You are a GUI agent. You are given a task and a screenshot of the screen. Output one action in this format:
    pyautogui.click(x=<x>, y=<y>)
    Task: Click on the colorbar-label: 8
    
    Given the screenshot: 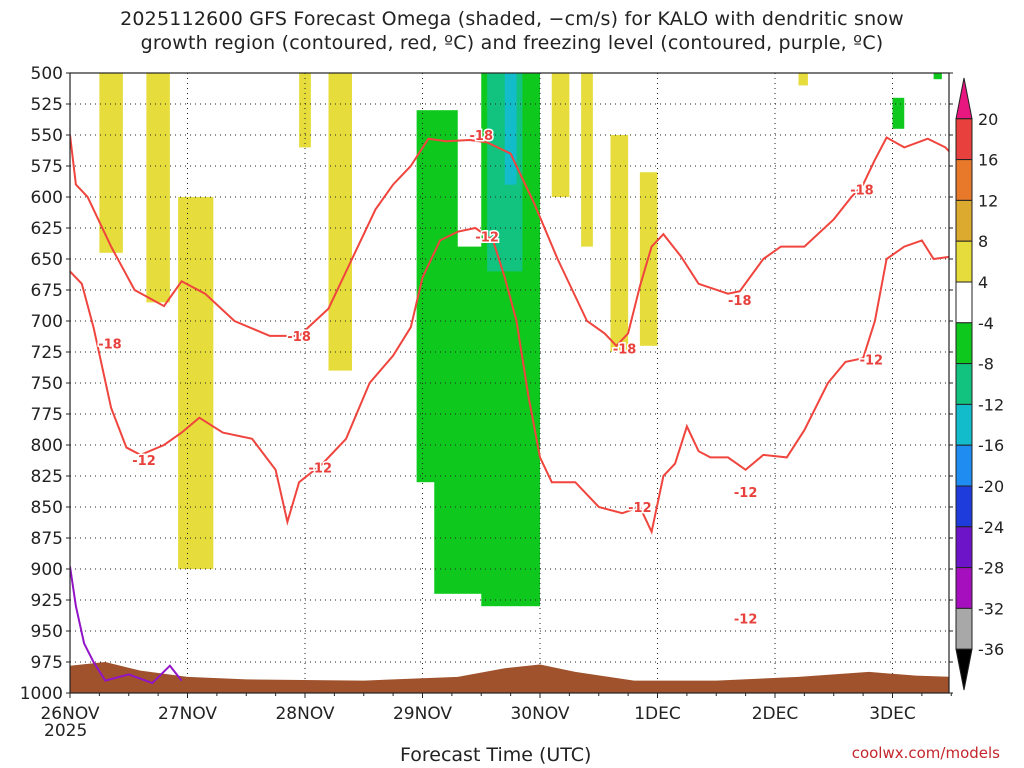 What is the action you would take?
    pyautogui.click(x=983, y=241)
    